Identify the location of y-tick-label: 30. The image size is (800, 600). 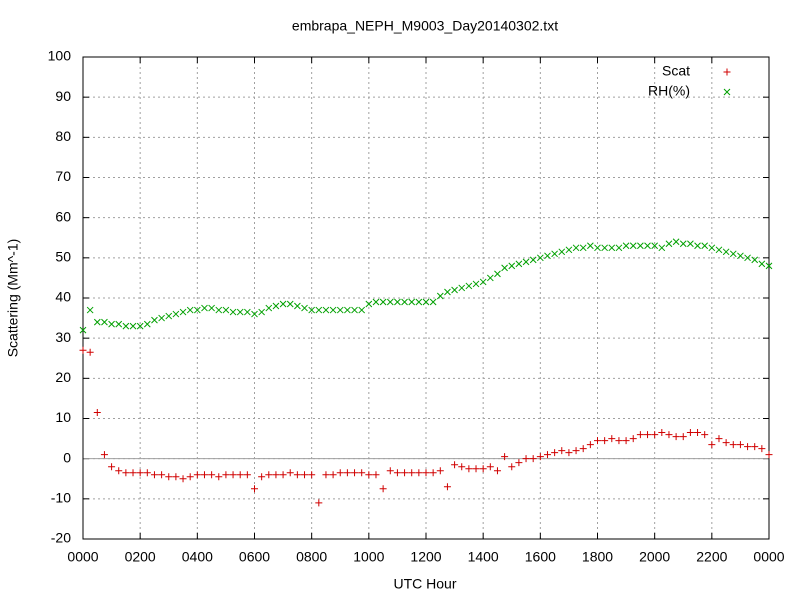
(63, 337).